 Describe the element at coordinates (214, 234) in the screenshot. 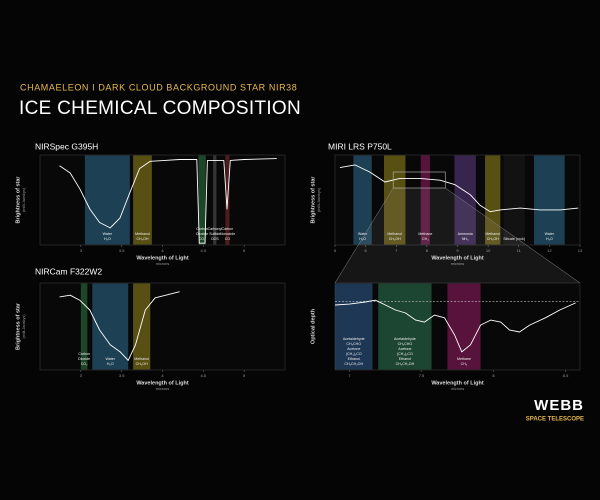

I see `band-label: Sulfide` at that location.